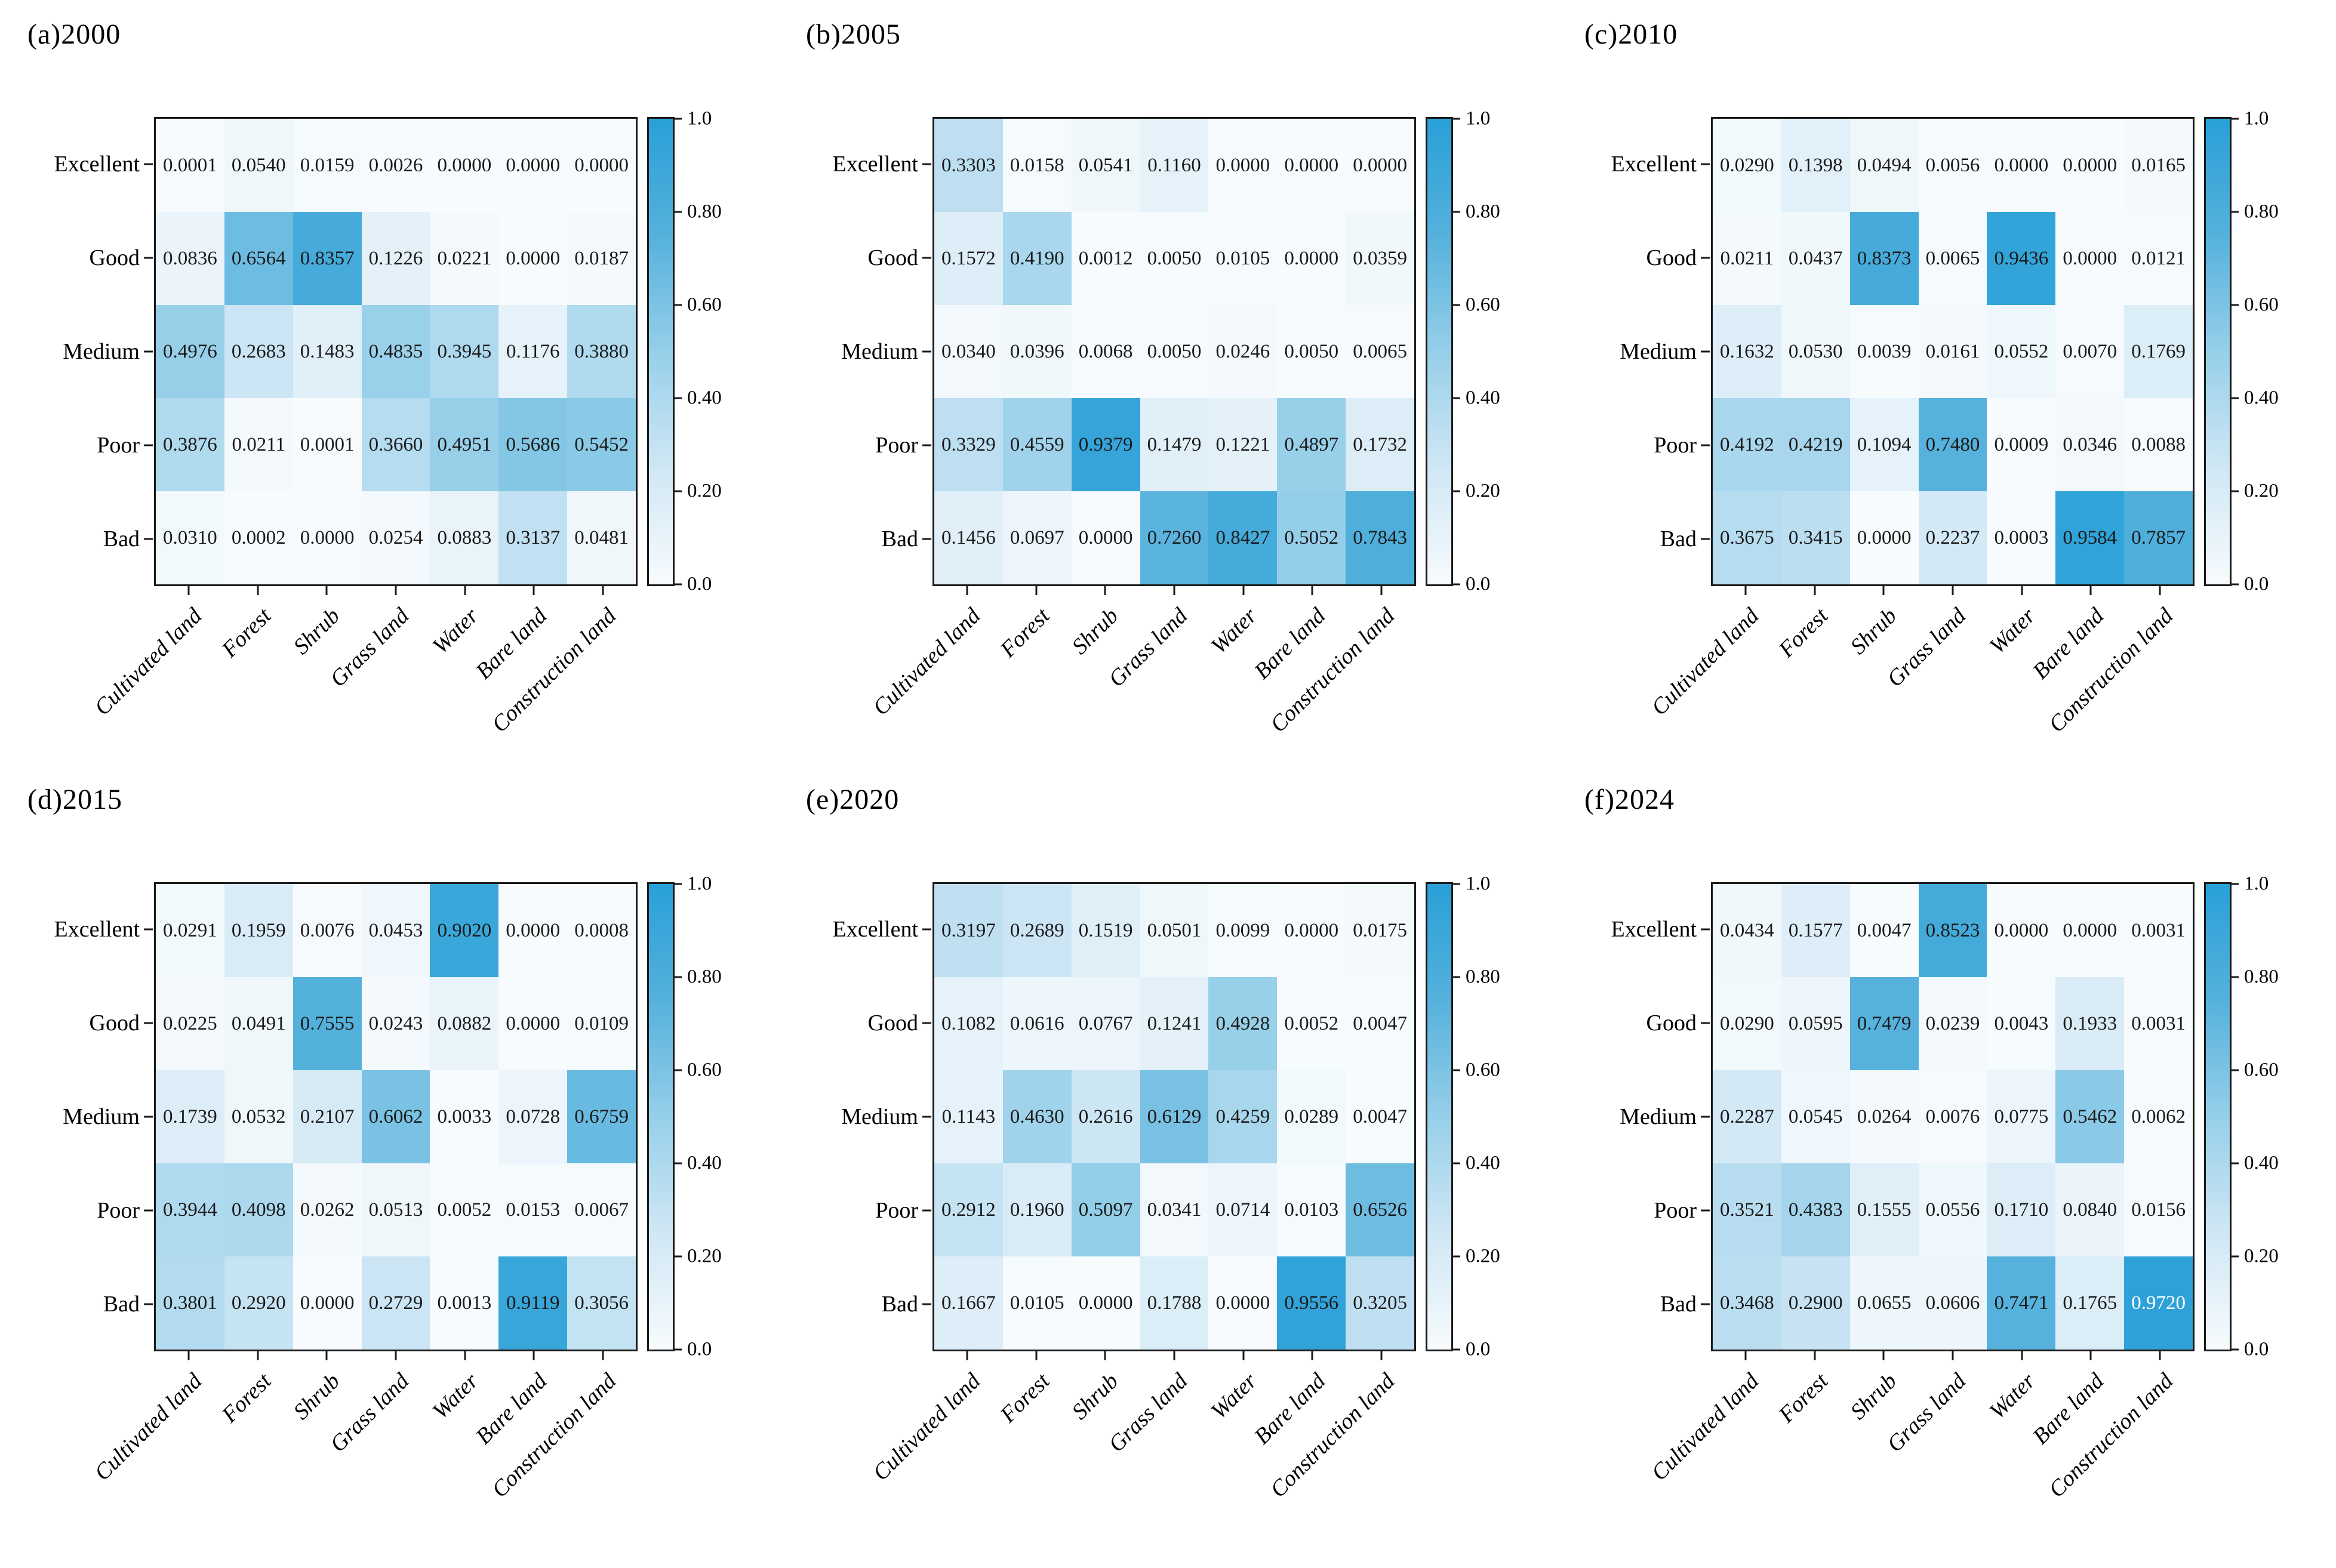  What do you see at coordinates (601, 444) in the screenshot?
I see `heatmap-cell: 0.5452` at bounding box center [601, 444].